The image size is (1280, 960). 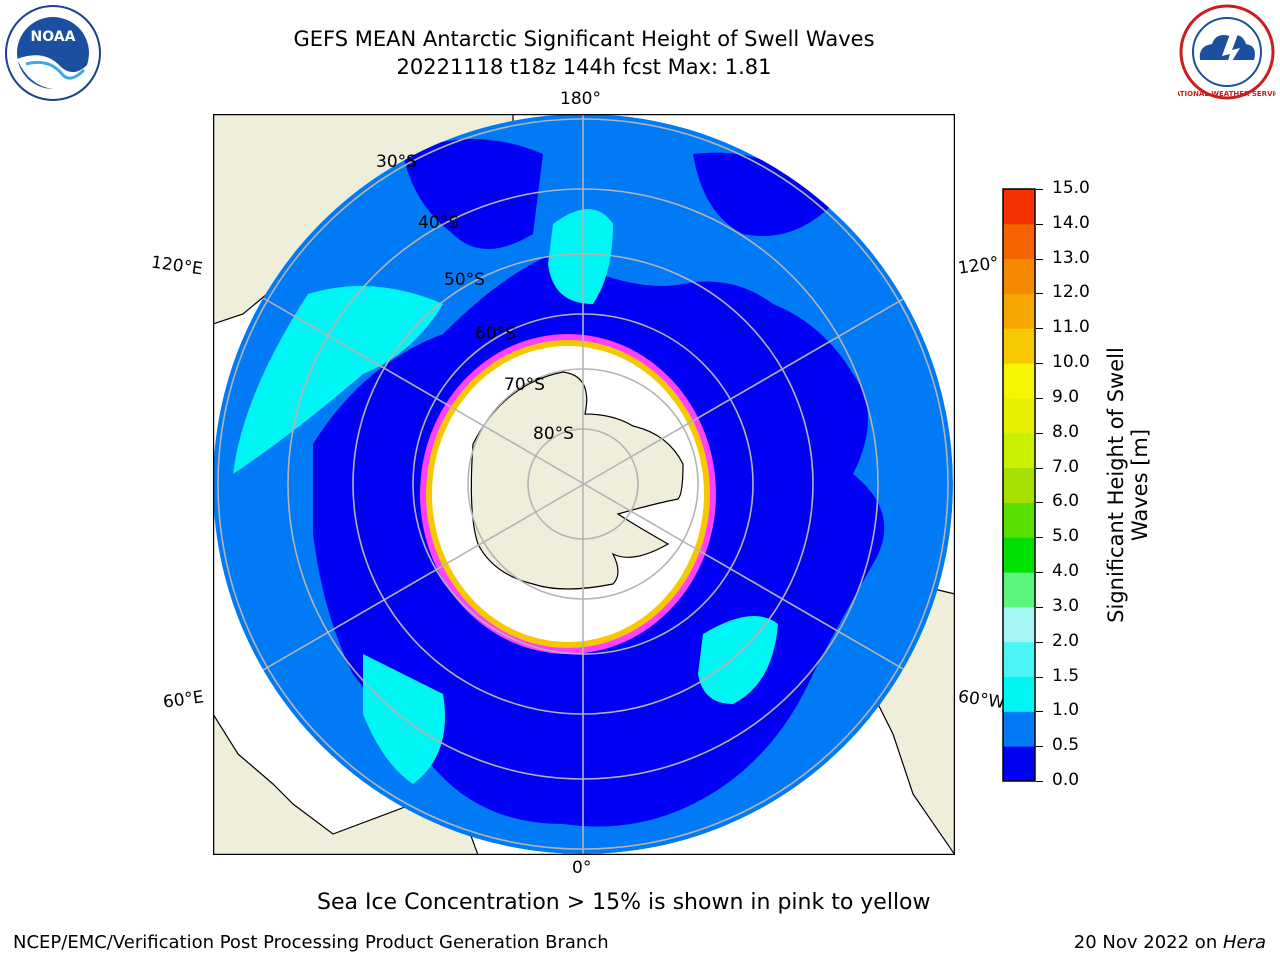 What do you see at coordinates (1071, 292) in the screenshot?
I see `colorbar-tick-label: 12.0` at bounding box center [1071, 292].